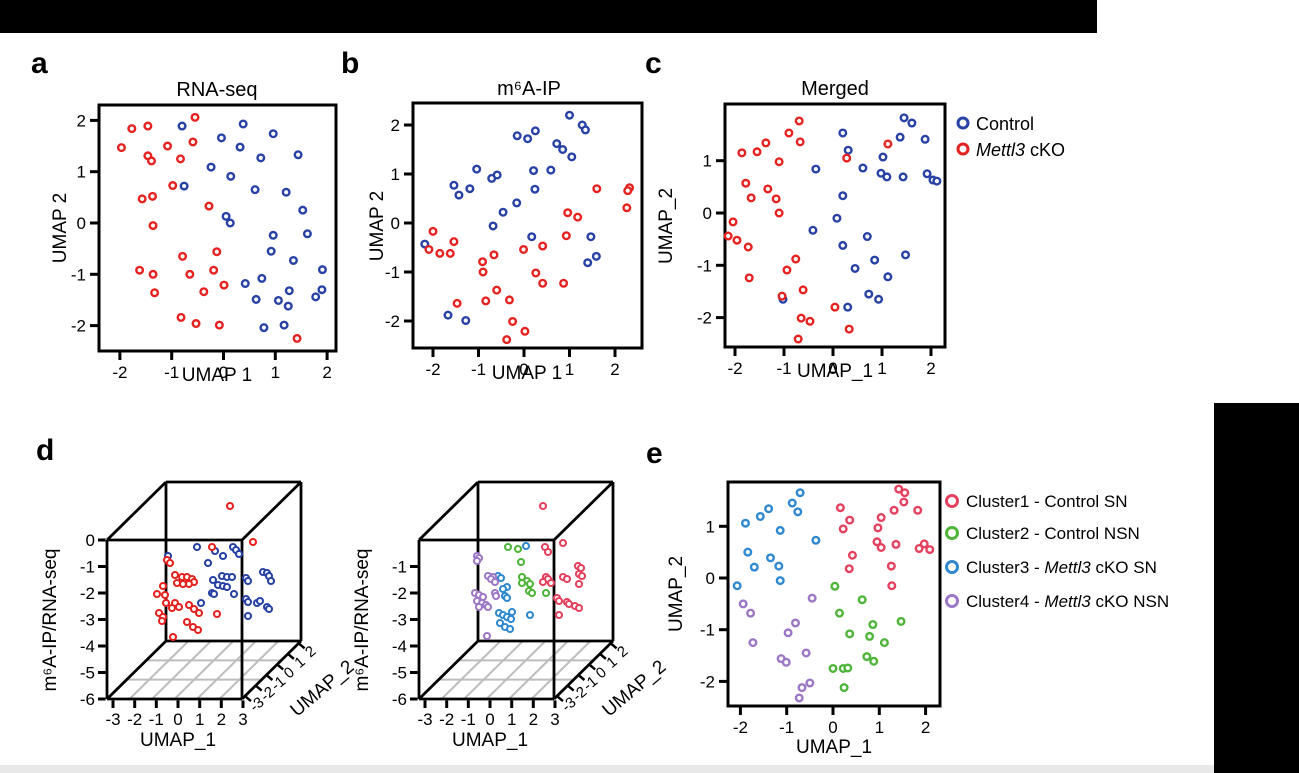  Describe the element at coordinates (178, 740) in the screenshot. I see `panel-d-left-xlabel: UMAP_1` at that location.